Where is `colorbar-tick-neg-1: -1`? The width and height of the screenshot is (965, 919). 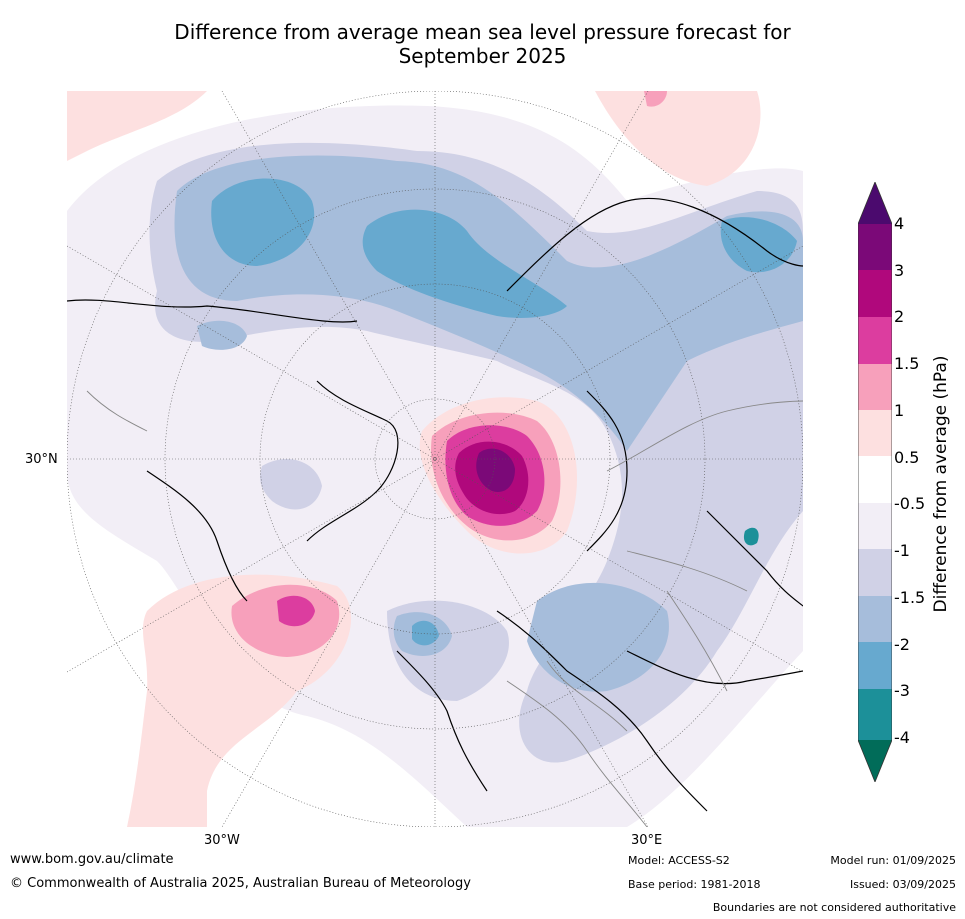
colorbar-tick-neg-1: -1 is located at coordinates (902, 550).